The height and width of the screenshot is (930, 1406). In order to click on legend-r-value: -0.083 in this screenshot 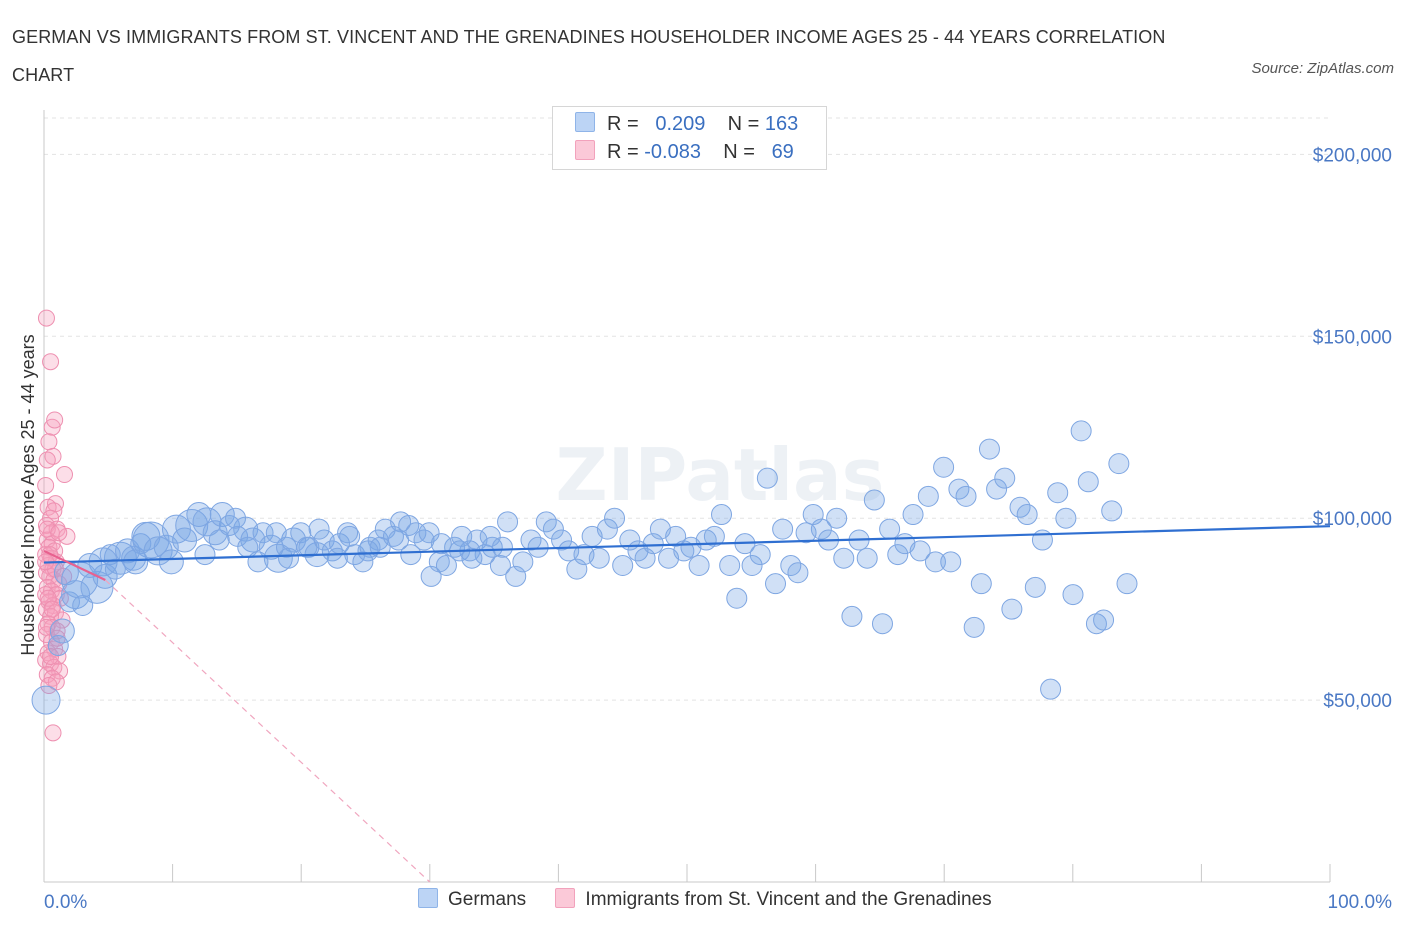, I will do `click(672, 152)`.